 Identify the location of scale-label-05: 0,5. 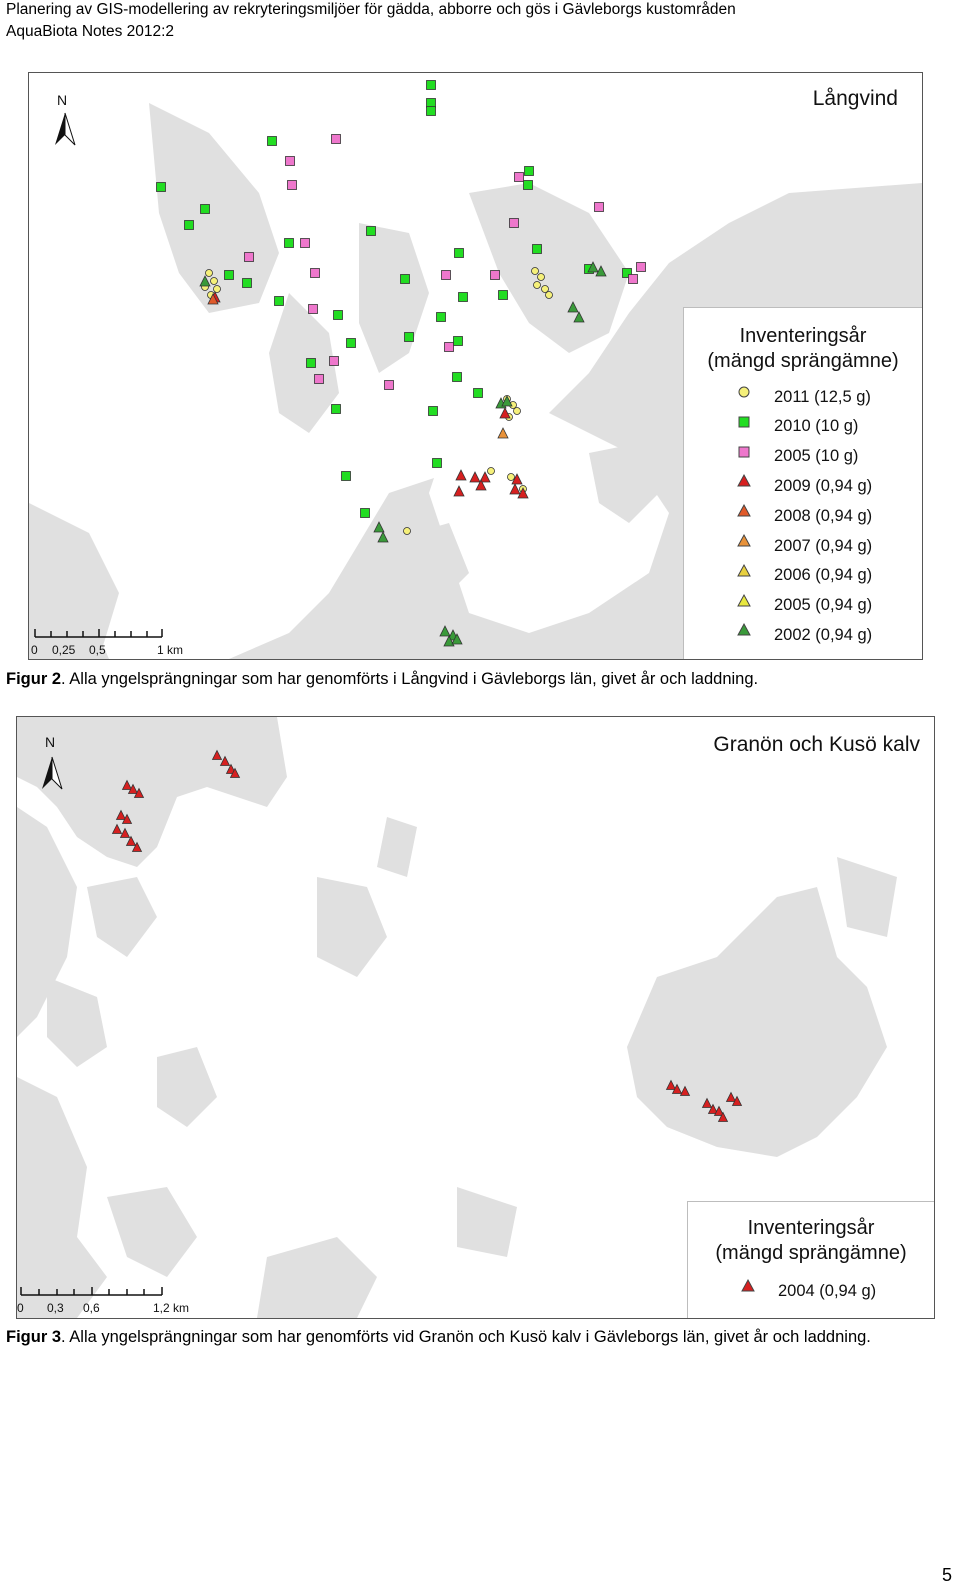
(97, 650).